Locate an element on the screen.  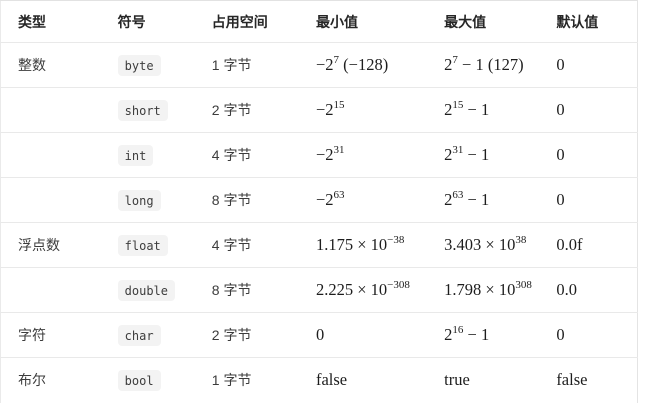
code-badge: short is located at coordinates (142, 110).